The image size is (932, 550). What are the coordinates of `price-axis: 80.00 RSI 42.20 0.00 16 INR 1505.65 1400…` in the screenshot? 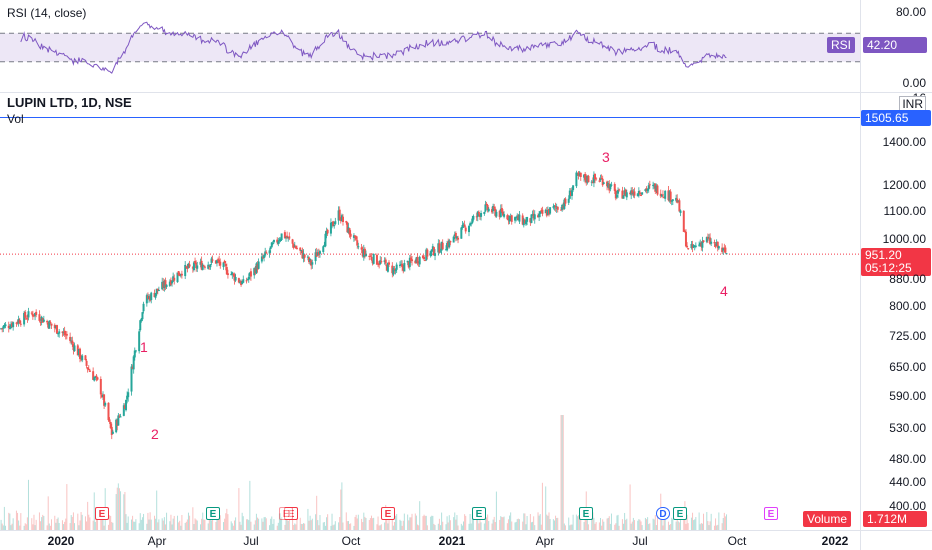 It's located at (867, 265).